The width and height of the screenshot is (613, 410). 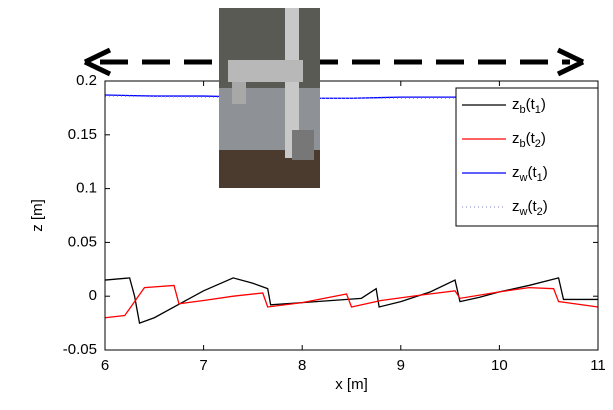 What do you see at coordinates (37, 215) in the screenshot?
I see `y-axis-label: z [m]` at bounding box center [37, 215].